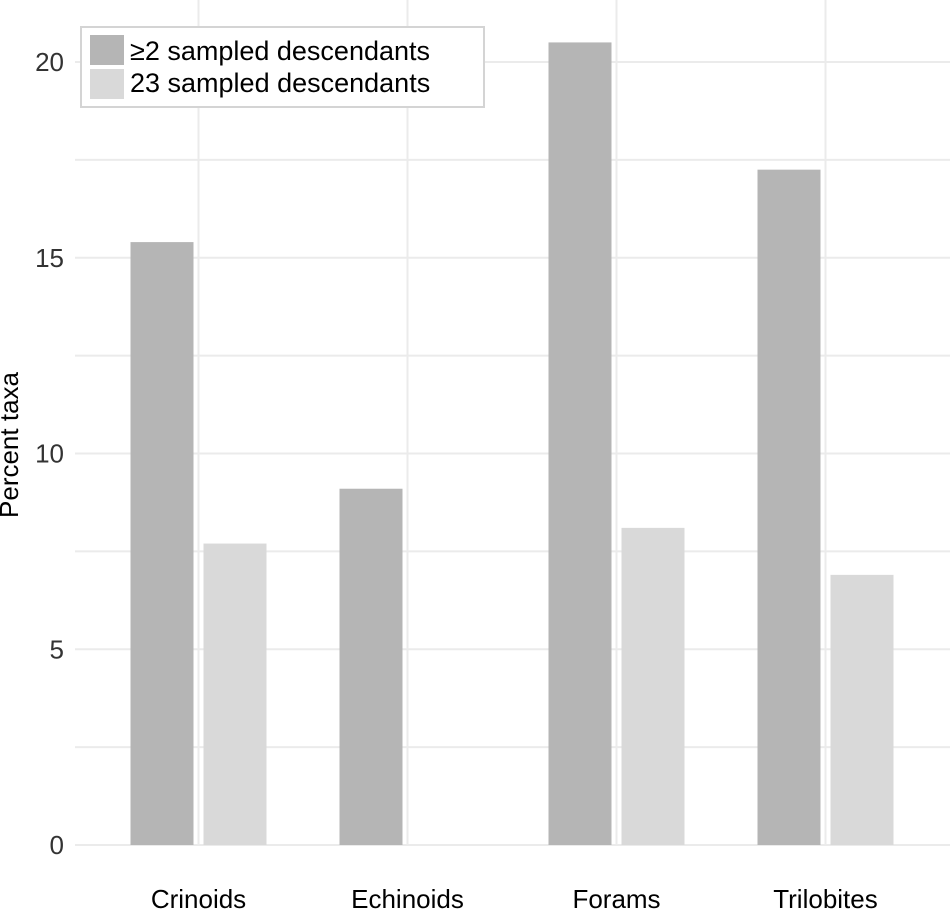 The image size is (950, 912). Describe the element at coordinates (198, 898) in the screenshot. I see `x-tick-label-crinoids: Crinoids` at that location.